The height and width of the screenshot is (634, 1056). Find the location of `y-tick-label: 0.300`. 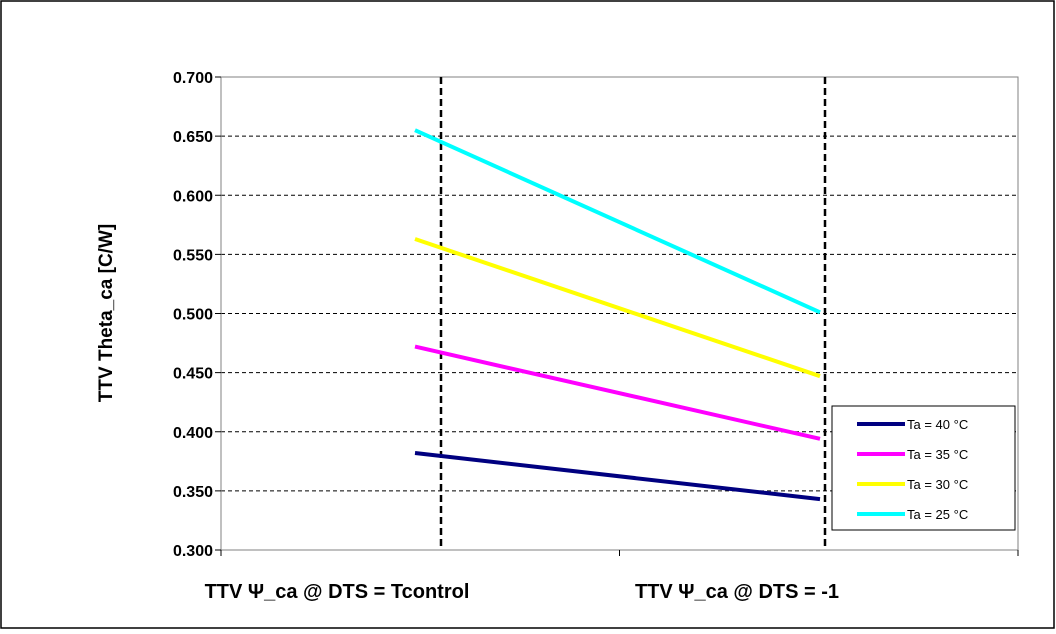

y-tick-label: 0.300 is located at coordinates (193, 551).